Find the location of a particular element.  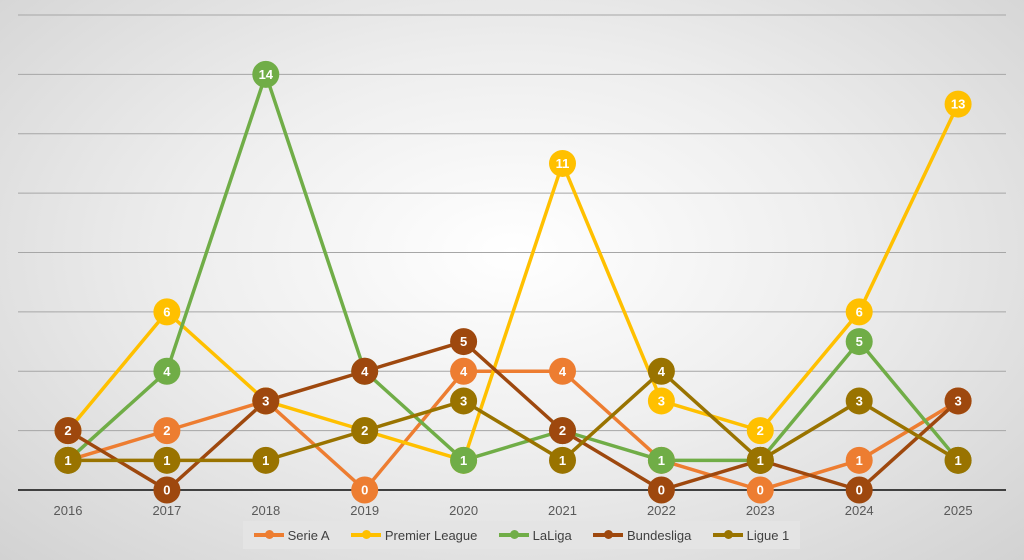

legend-label: LaLiga is located at coordinates (552, 535).